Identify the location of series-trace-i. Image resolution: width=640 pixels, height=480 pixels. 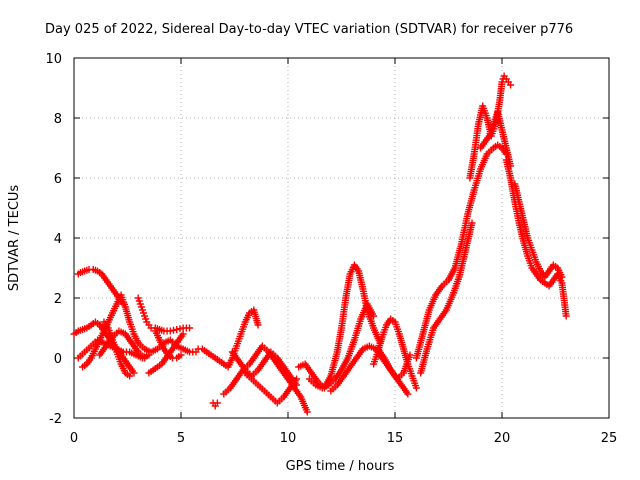
(166, 353).